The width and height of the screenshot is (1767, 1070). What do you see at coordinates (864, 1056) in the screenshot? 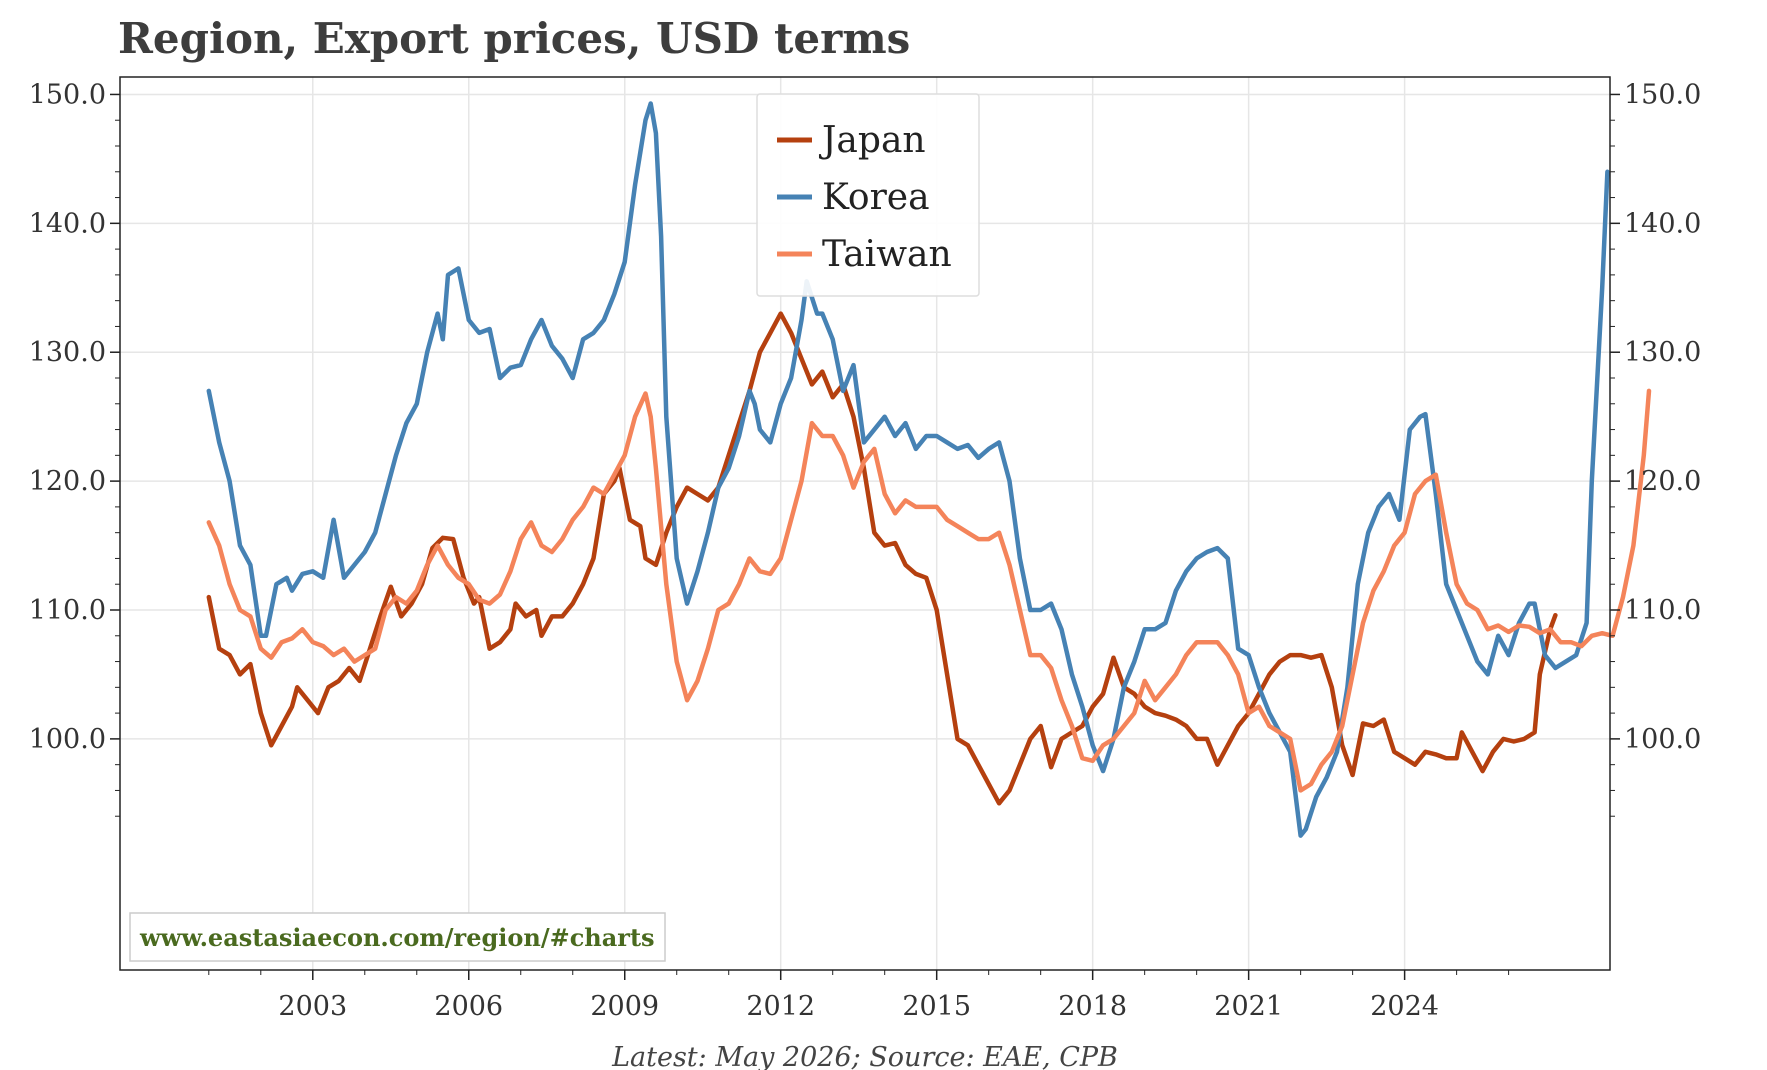
I see `source-note: Latest: May 2026; Source: EAE, CPB` at bounding box center [864, 1056].